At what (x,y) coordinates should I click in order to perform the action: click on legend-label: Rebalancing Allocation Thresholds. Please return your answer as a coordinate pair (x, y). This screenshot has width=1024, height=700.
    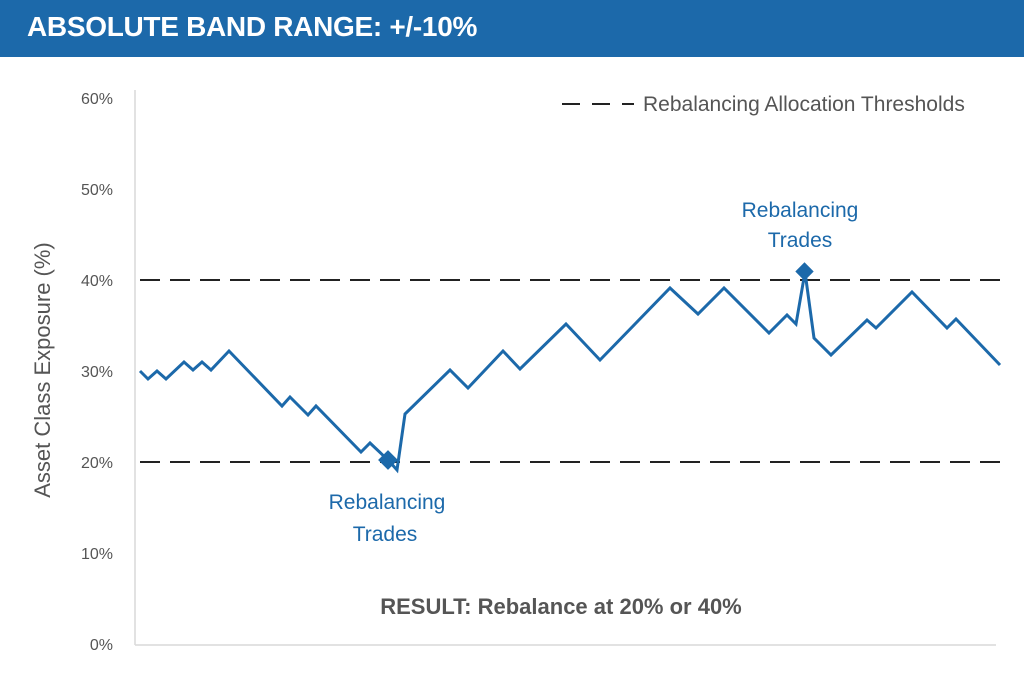
    Looking at the image, I should click on (804, 104).